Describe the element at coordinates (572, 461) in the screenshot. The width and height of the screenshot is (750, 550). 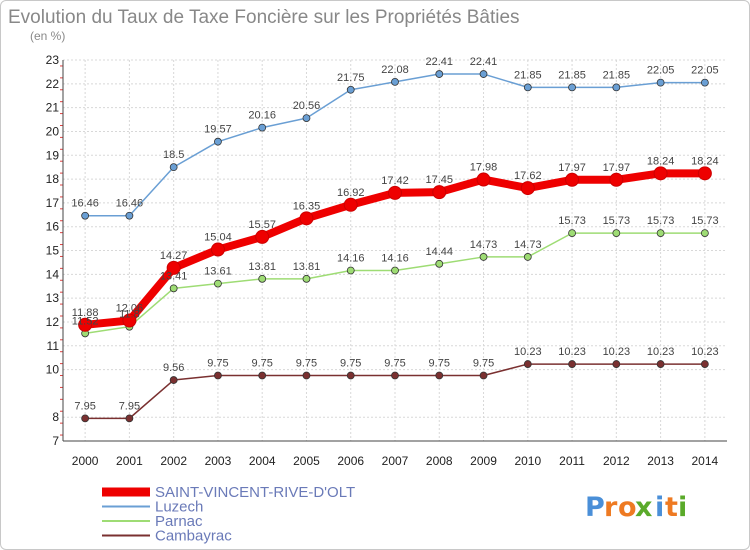
I see `x-tick-label: 2011` at that location.